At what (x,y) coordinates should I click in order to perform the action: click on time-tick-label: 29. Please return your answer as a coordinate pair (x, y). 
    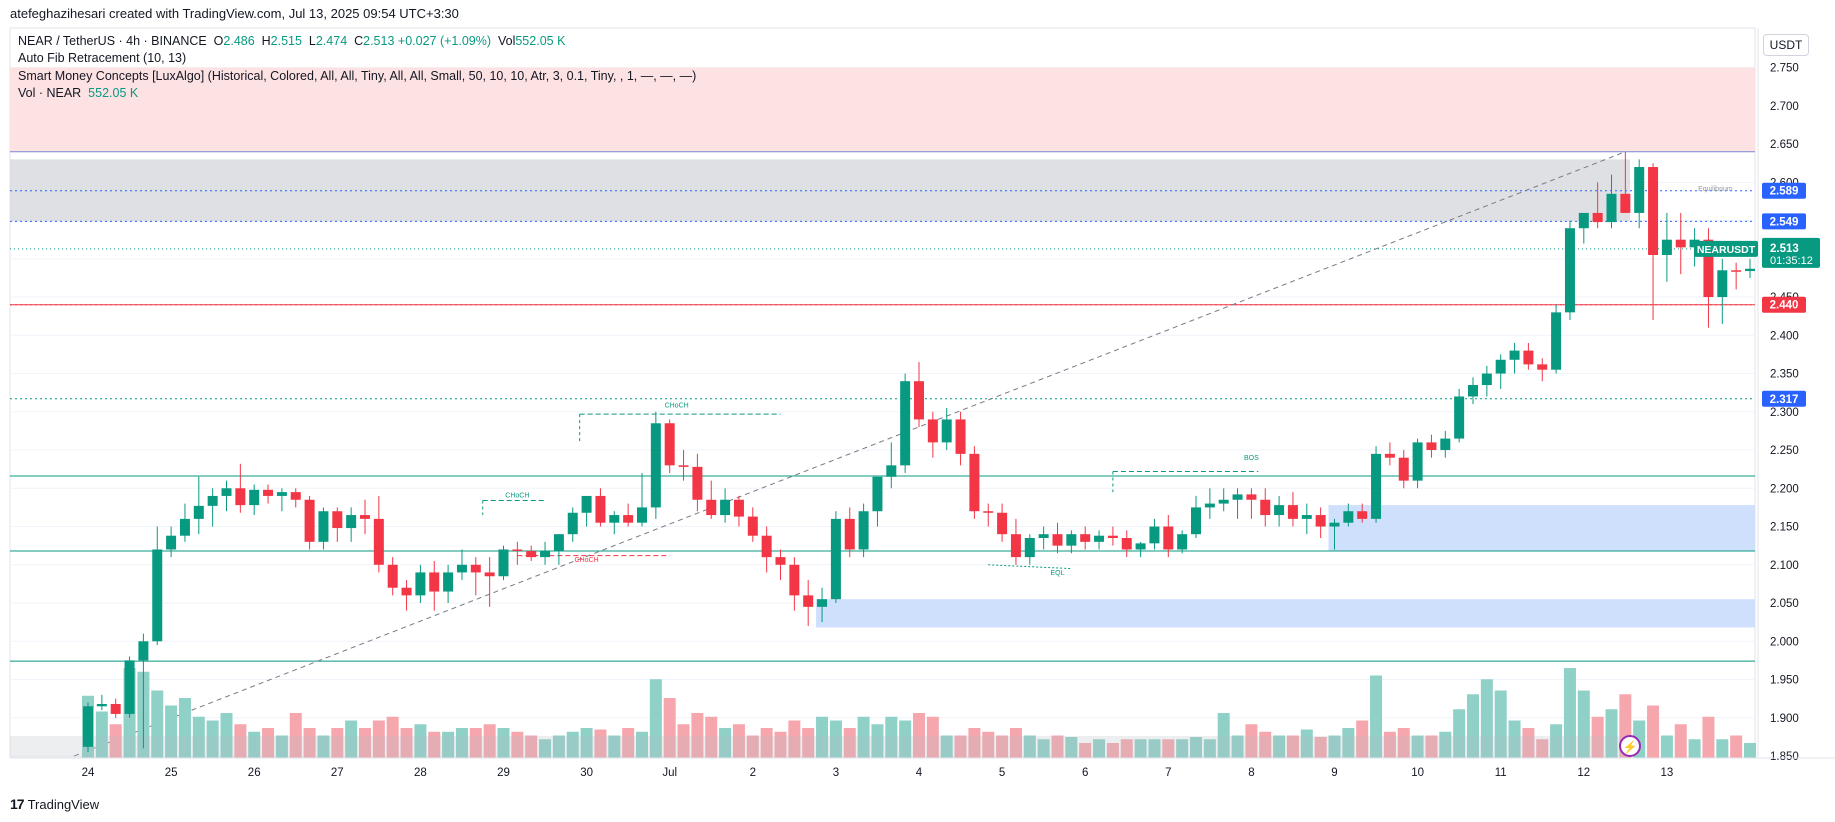
    Looking at the image, I should click on (503, 773).